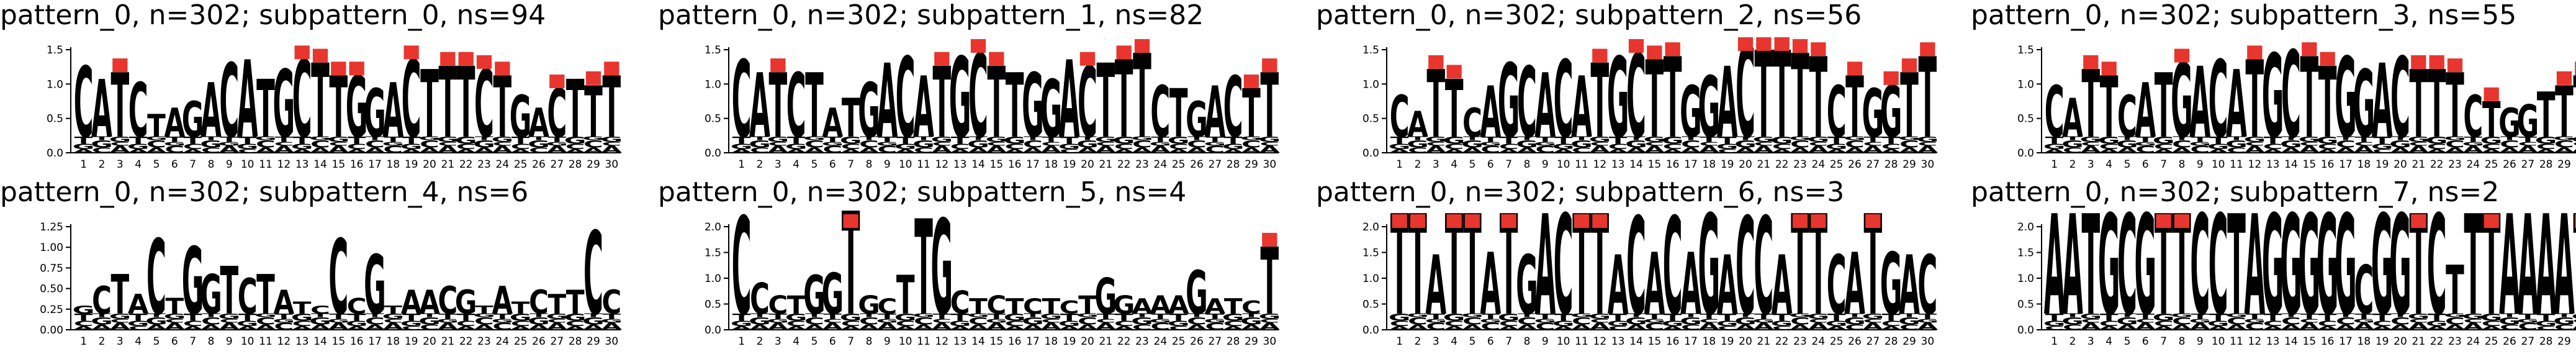 This screenshot has width=2576, height=354. I want to click on y-tick-label: 1.0, so click(55, 84).